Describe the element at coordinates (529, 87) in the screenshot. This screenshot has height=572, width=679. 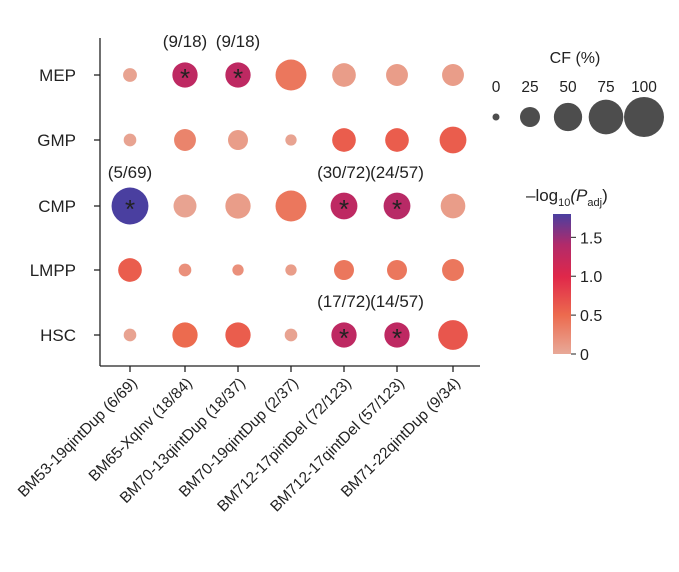
I see `size-legend-label: 25` at that location.